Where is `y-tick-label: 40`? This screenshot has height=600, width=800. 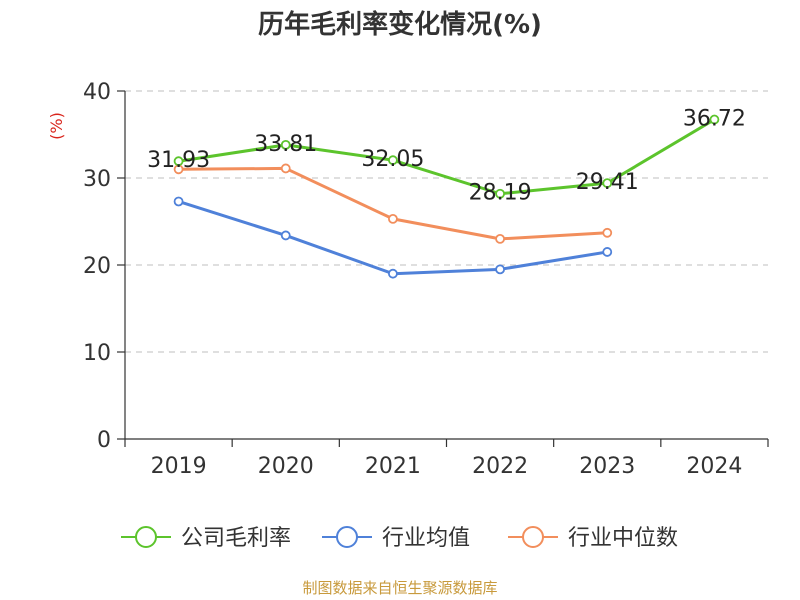
y-tick-label: 40 is located at coordinates (97, 92).